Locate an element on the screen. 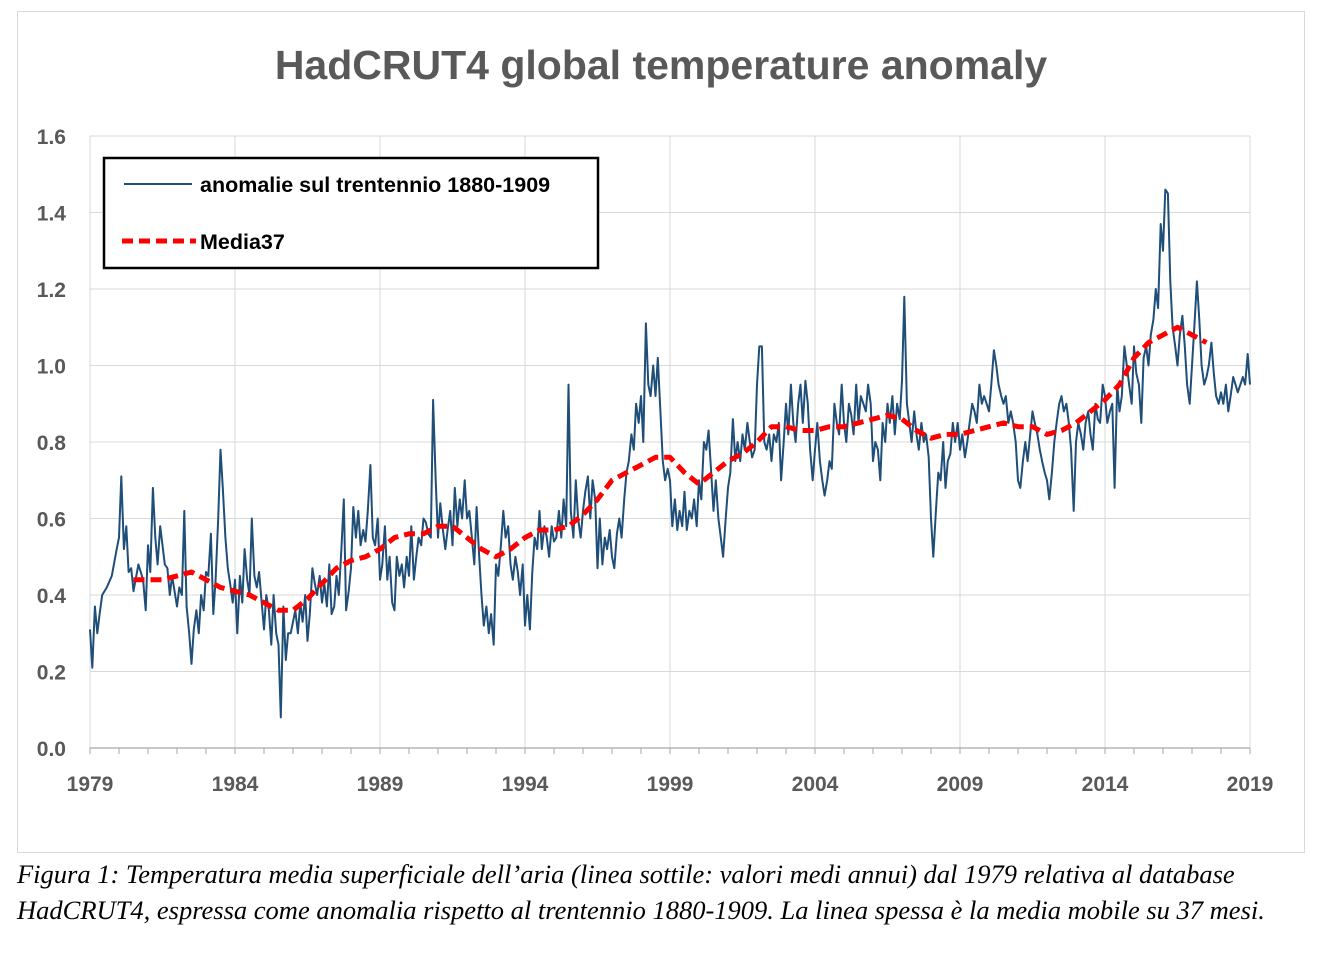 This screenshot has height=975, width=1317. chart-title: HadCRUT4 global temperature anomaly is located at coordinates (661, 65).